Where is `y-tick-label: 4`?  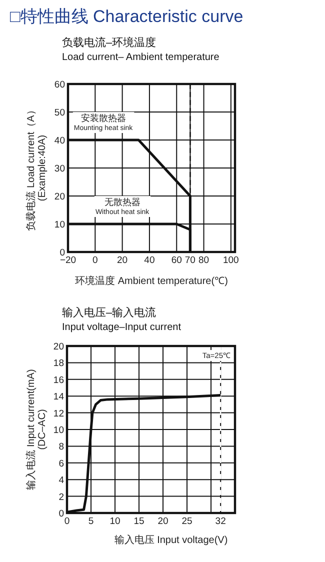 y-tick-label: 4 is located at coordinates (61, 480).